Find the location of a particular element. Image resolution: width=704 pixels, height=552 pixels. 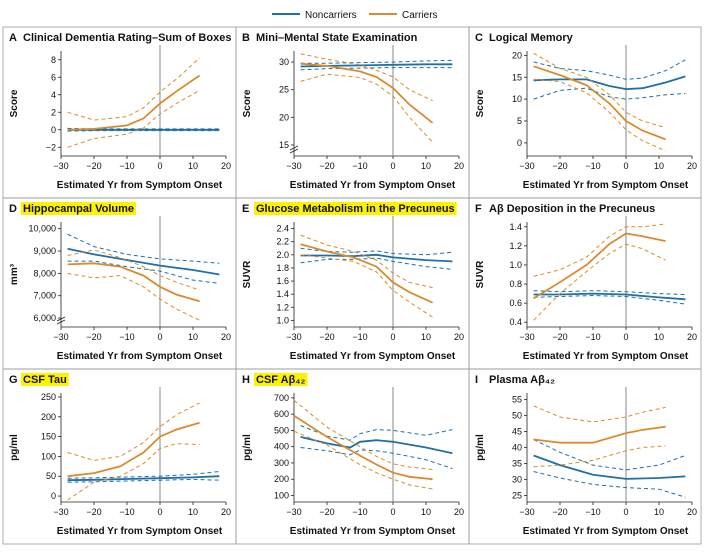

y-tick-label: 20 is located at coordinates (284, 117).